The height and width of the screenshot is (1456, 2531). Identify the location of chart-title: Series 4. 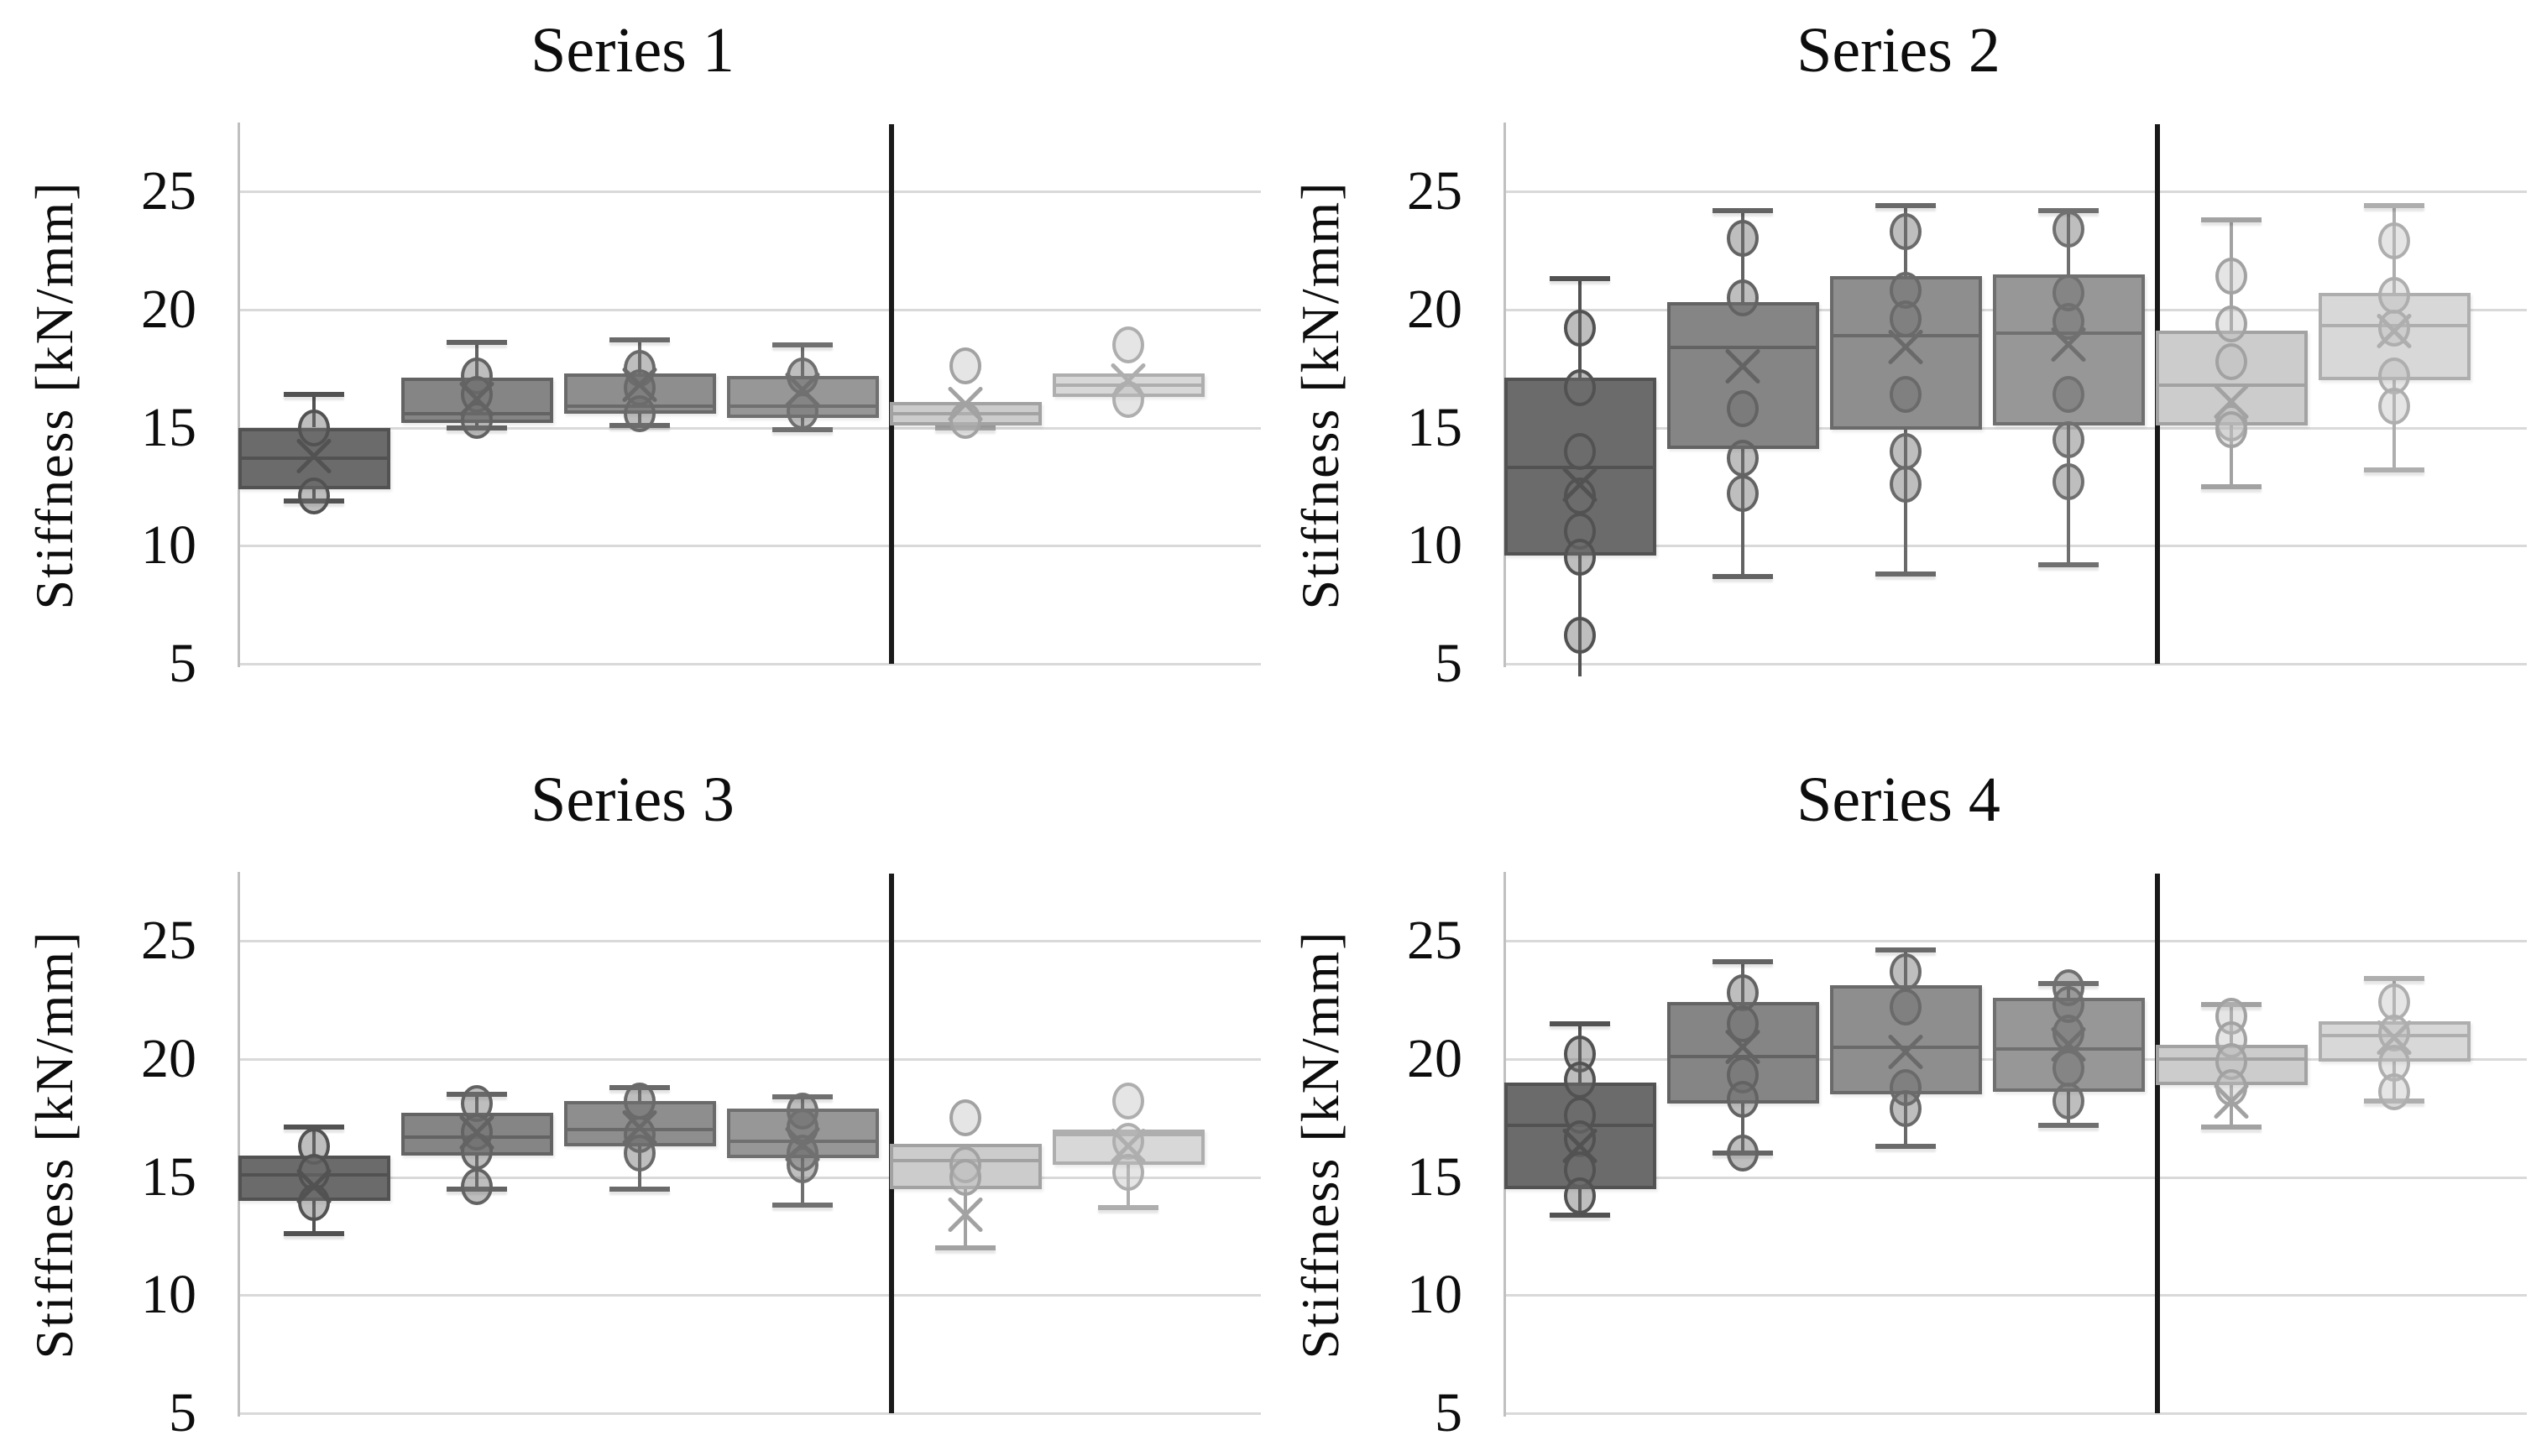
(1898, 800).